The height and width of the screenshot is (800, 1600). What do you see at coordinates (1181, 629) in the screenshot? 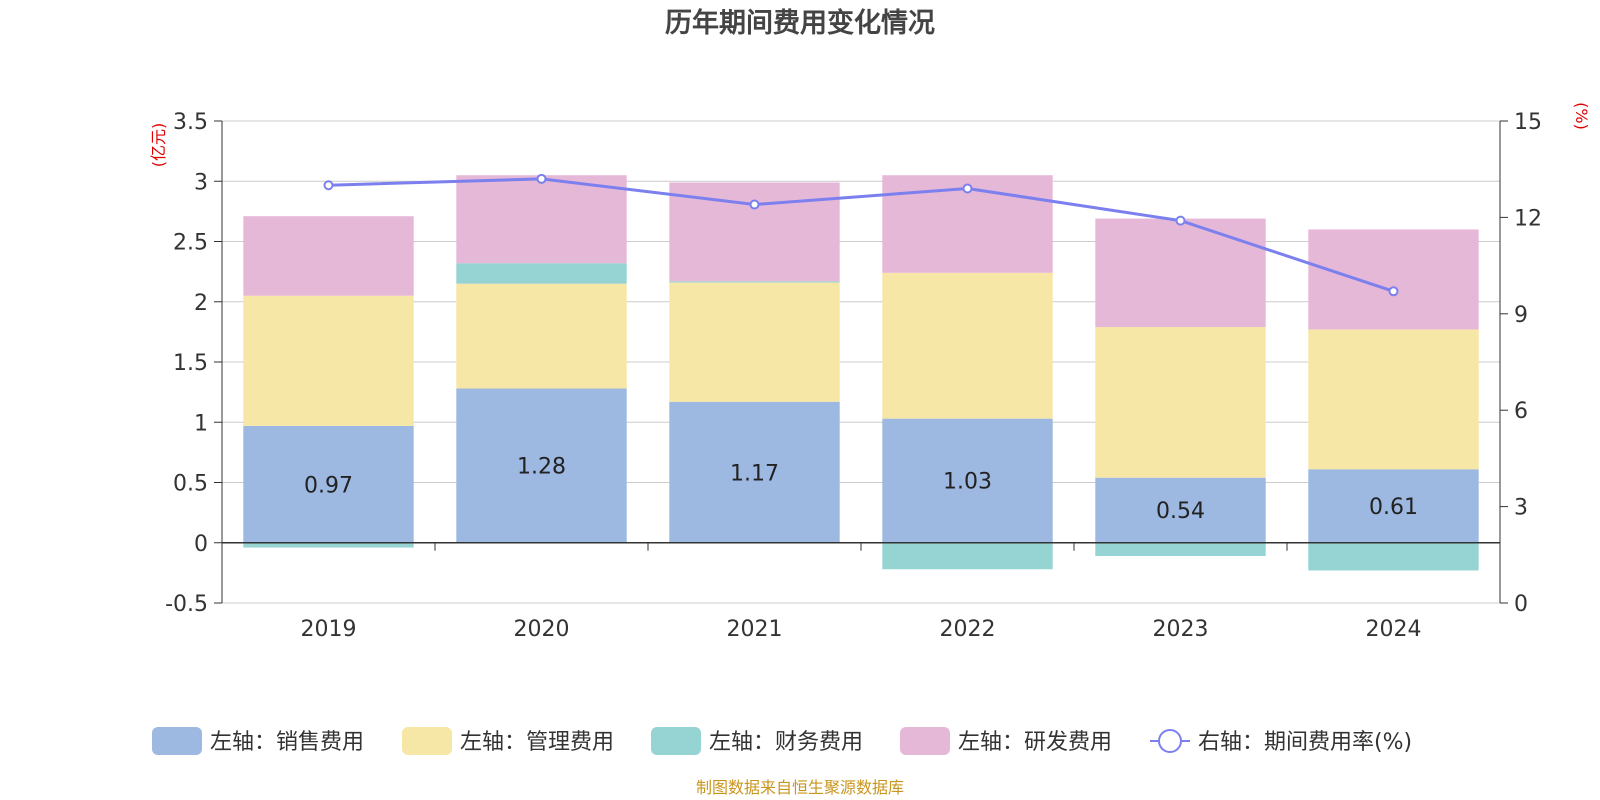
I see `x-axis-tick-label: 2023` at bounding box center [1181, 629].